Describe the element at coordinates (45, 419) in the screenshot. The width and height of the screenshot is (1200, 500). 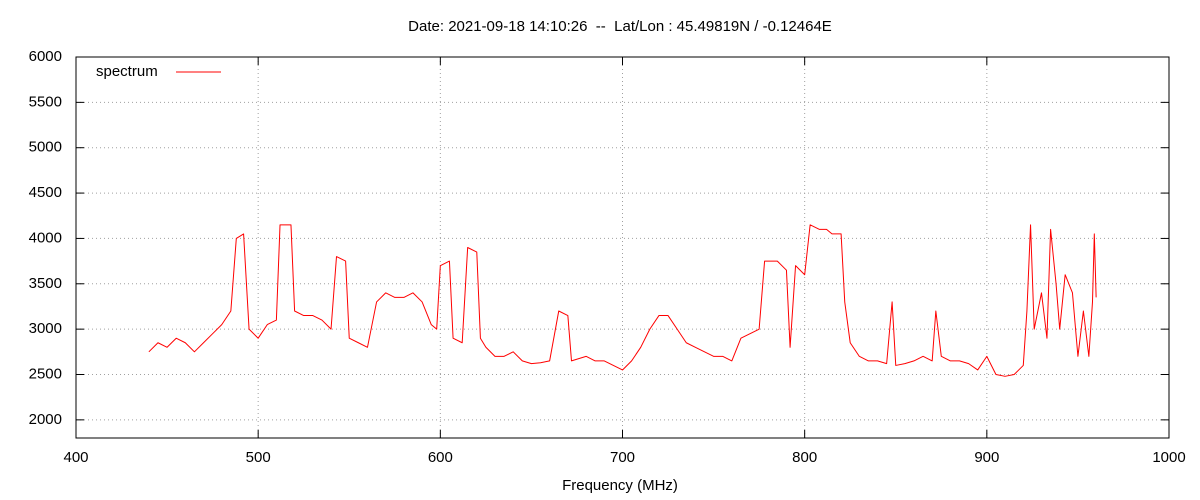
I see `y-tick-label: 2000` at that location.